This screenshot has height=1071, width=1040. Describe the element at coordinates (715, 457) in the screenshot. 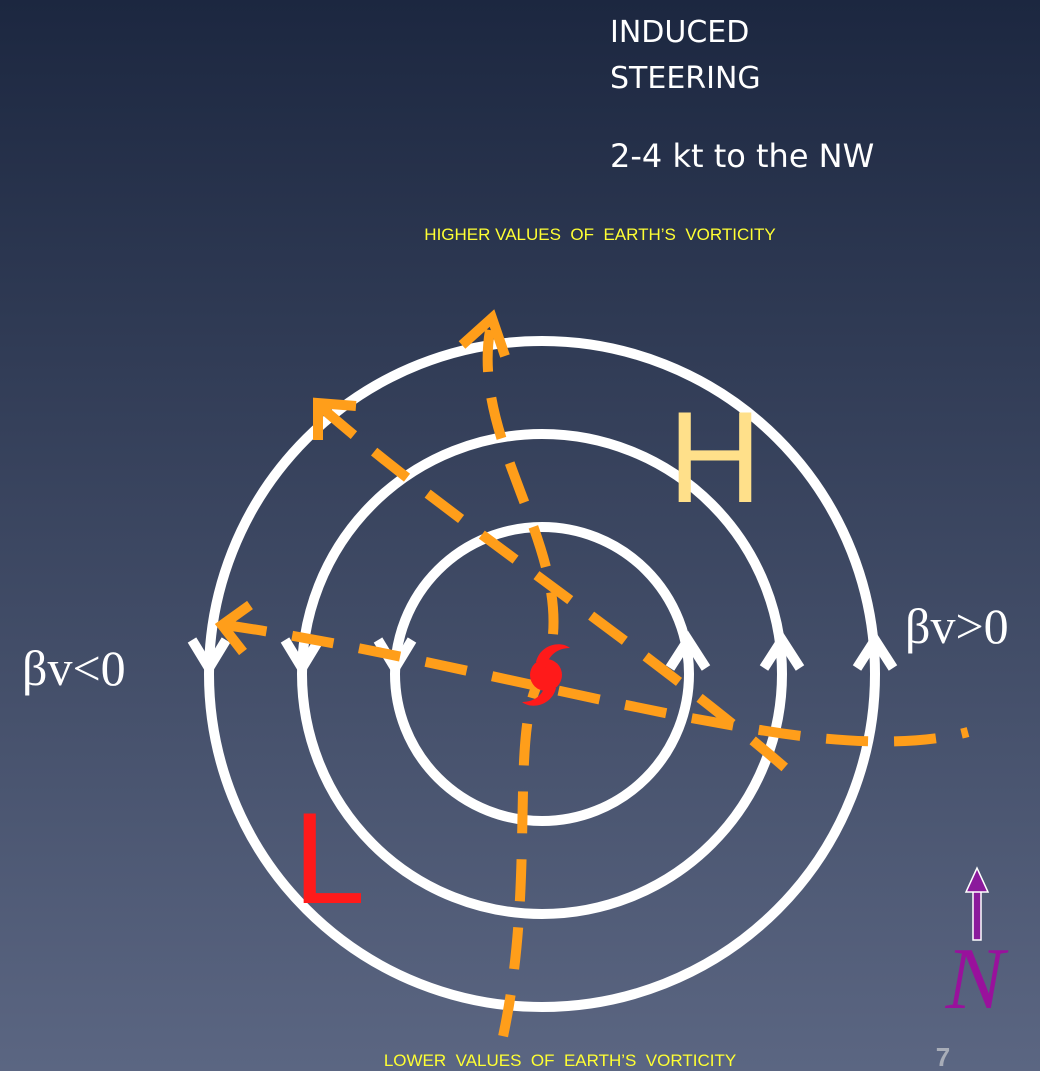

I see `high-label: H` at that location.